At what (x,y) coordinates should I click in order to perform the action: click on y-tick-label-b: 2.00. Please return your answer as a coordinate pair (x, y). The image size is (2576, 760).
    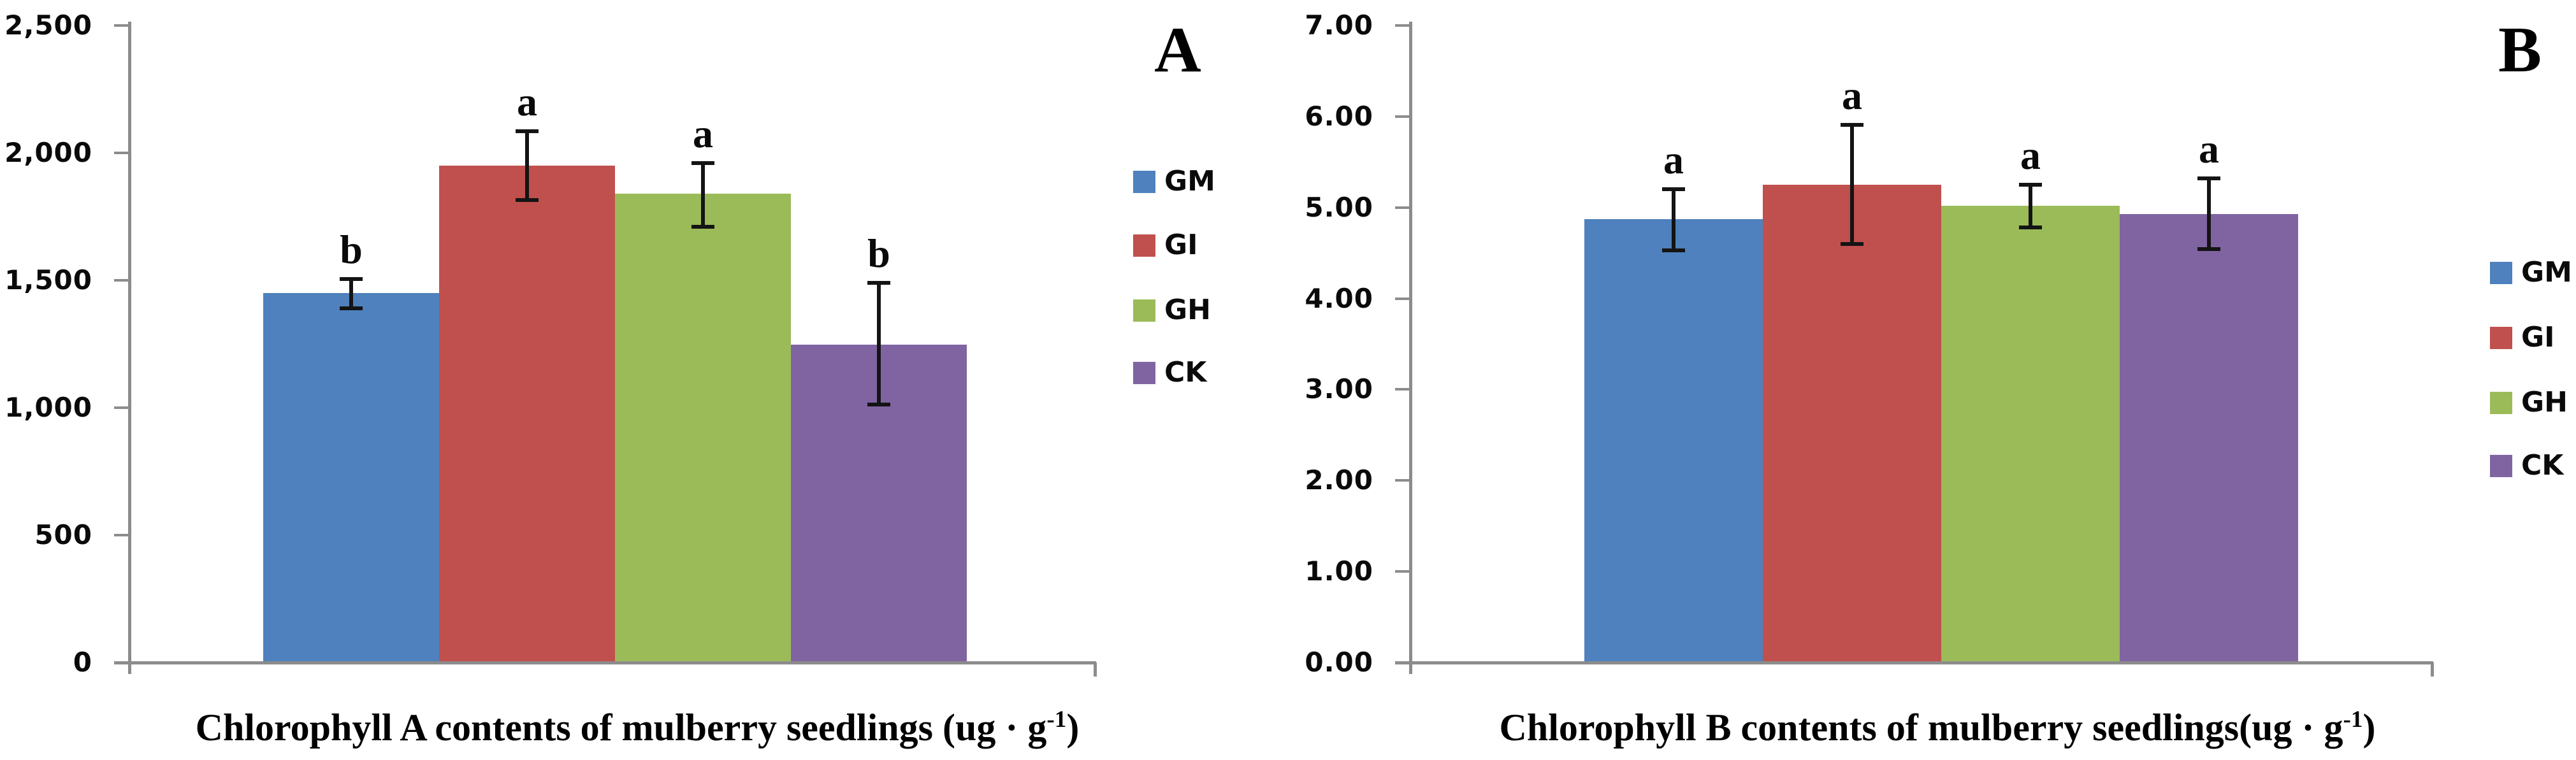
    Looking at the image, I should click on (1339, 480).